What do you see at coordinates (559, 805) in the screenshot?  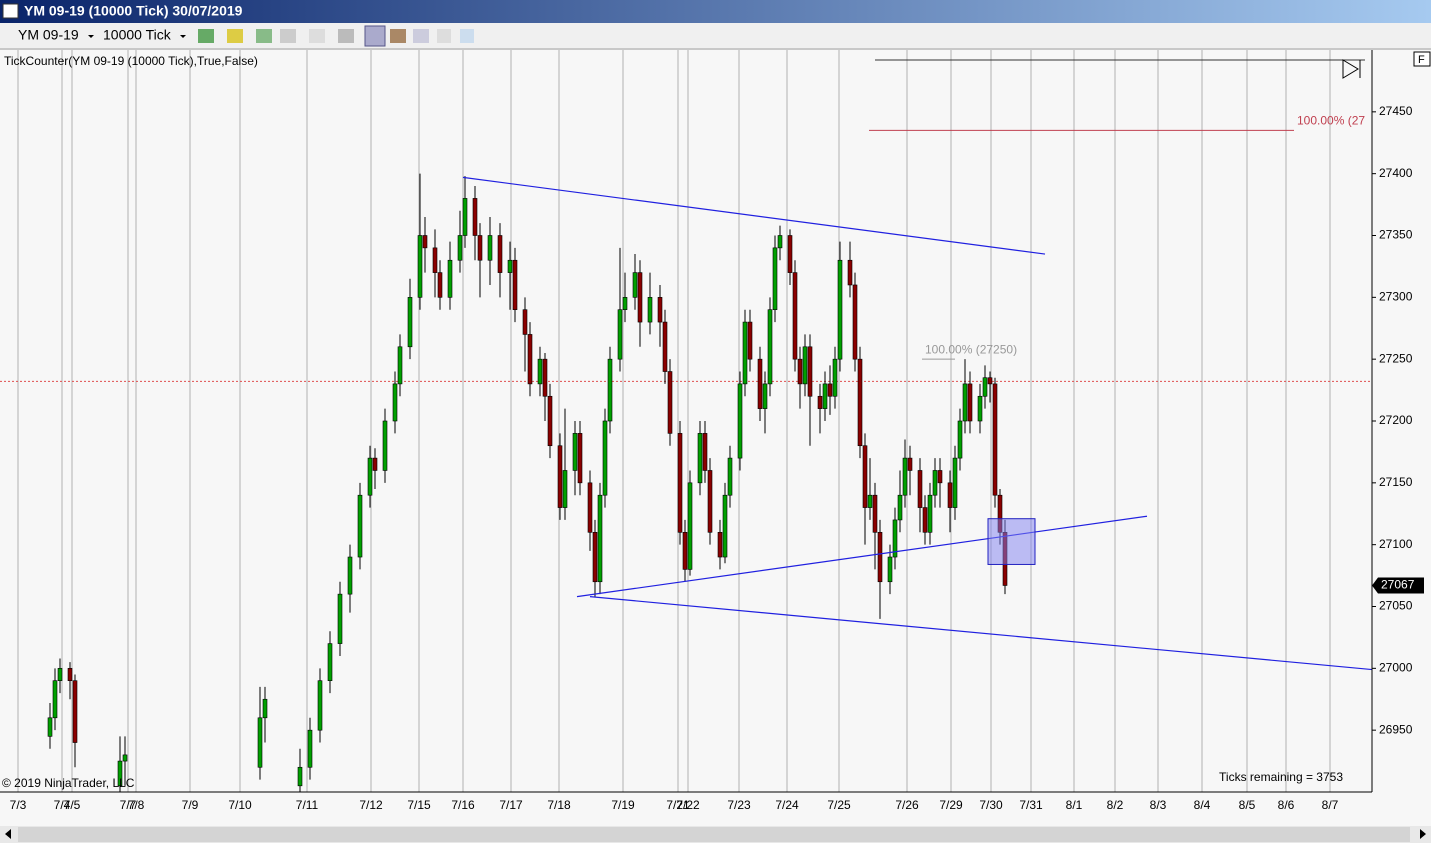 I see `x-tick-label: 7/18` at bounding box center [559, 805].